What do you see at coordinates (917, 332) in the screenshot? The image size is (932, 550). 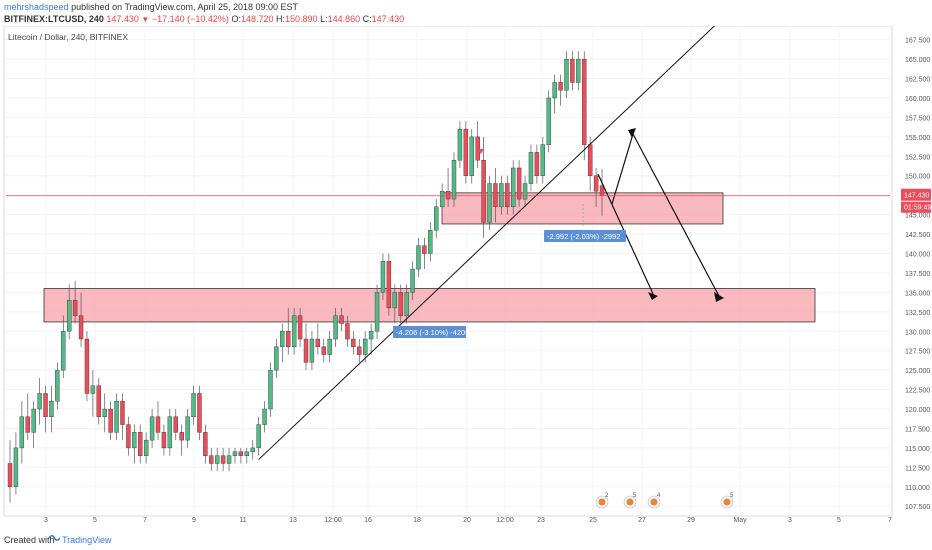 I see `price-tick-label: 130.000` at bounding box center [917, 332].